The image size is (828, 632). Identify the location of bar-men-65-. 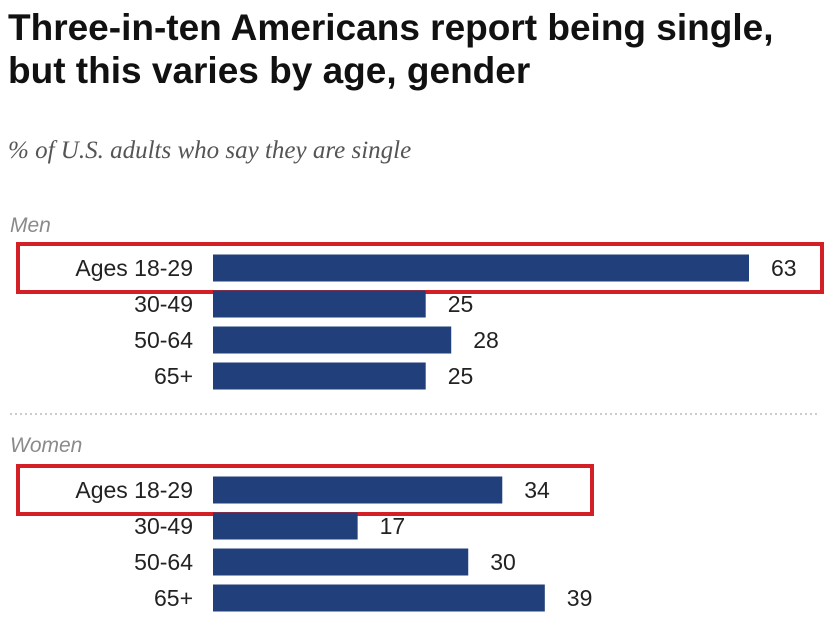
(319, 376).